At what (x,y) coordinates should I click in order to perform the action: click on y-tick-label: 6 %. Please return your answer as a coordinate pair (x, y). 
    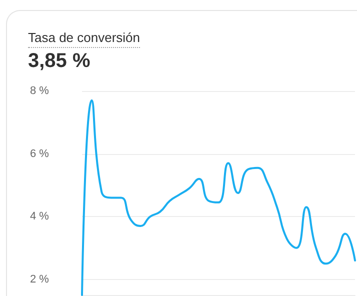
    Looking at the image, I should click on (40, 154).